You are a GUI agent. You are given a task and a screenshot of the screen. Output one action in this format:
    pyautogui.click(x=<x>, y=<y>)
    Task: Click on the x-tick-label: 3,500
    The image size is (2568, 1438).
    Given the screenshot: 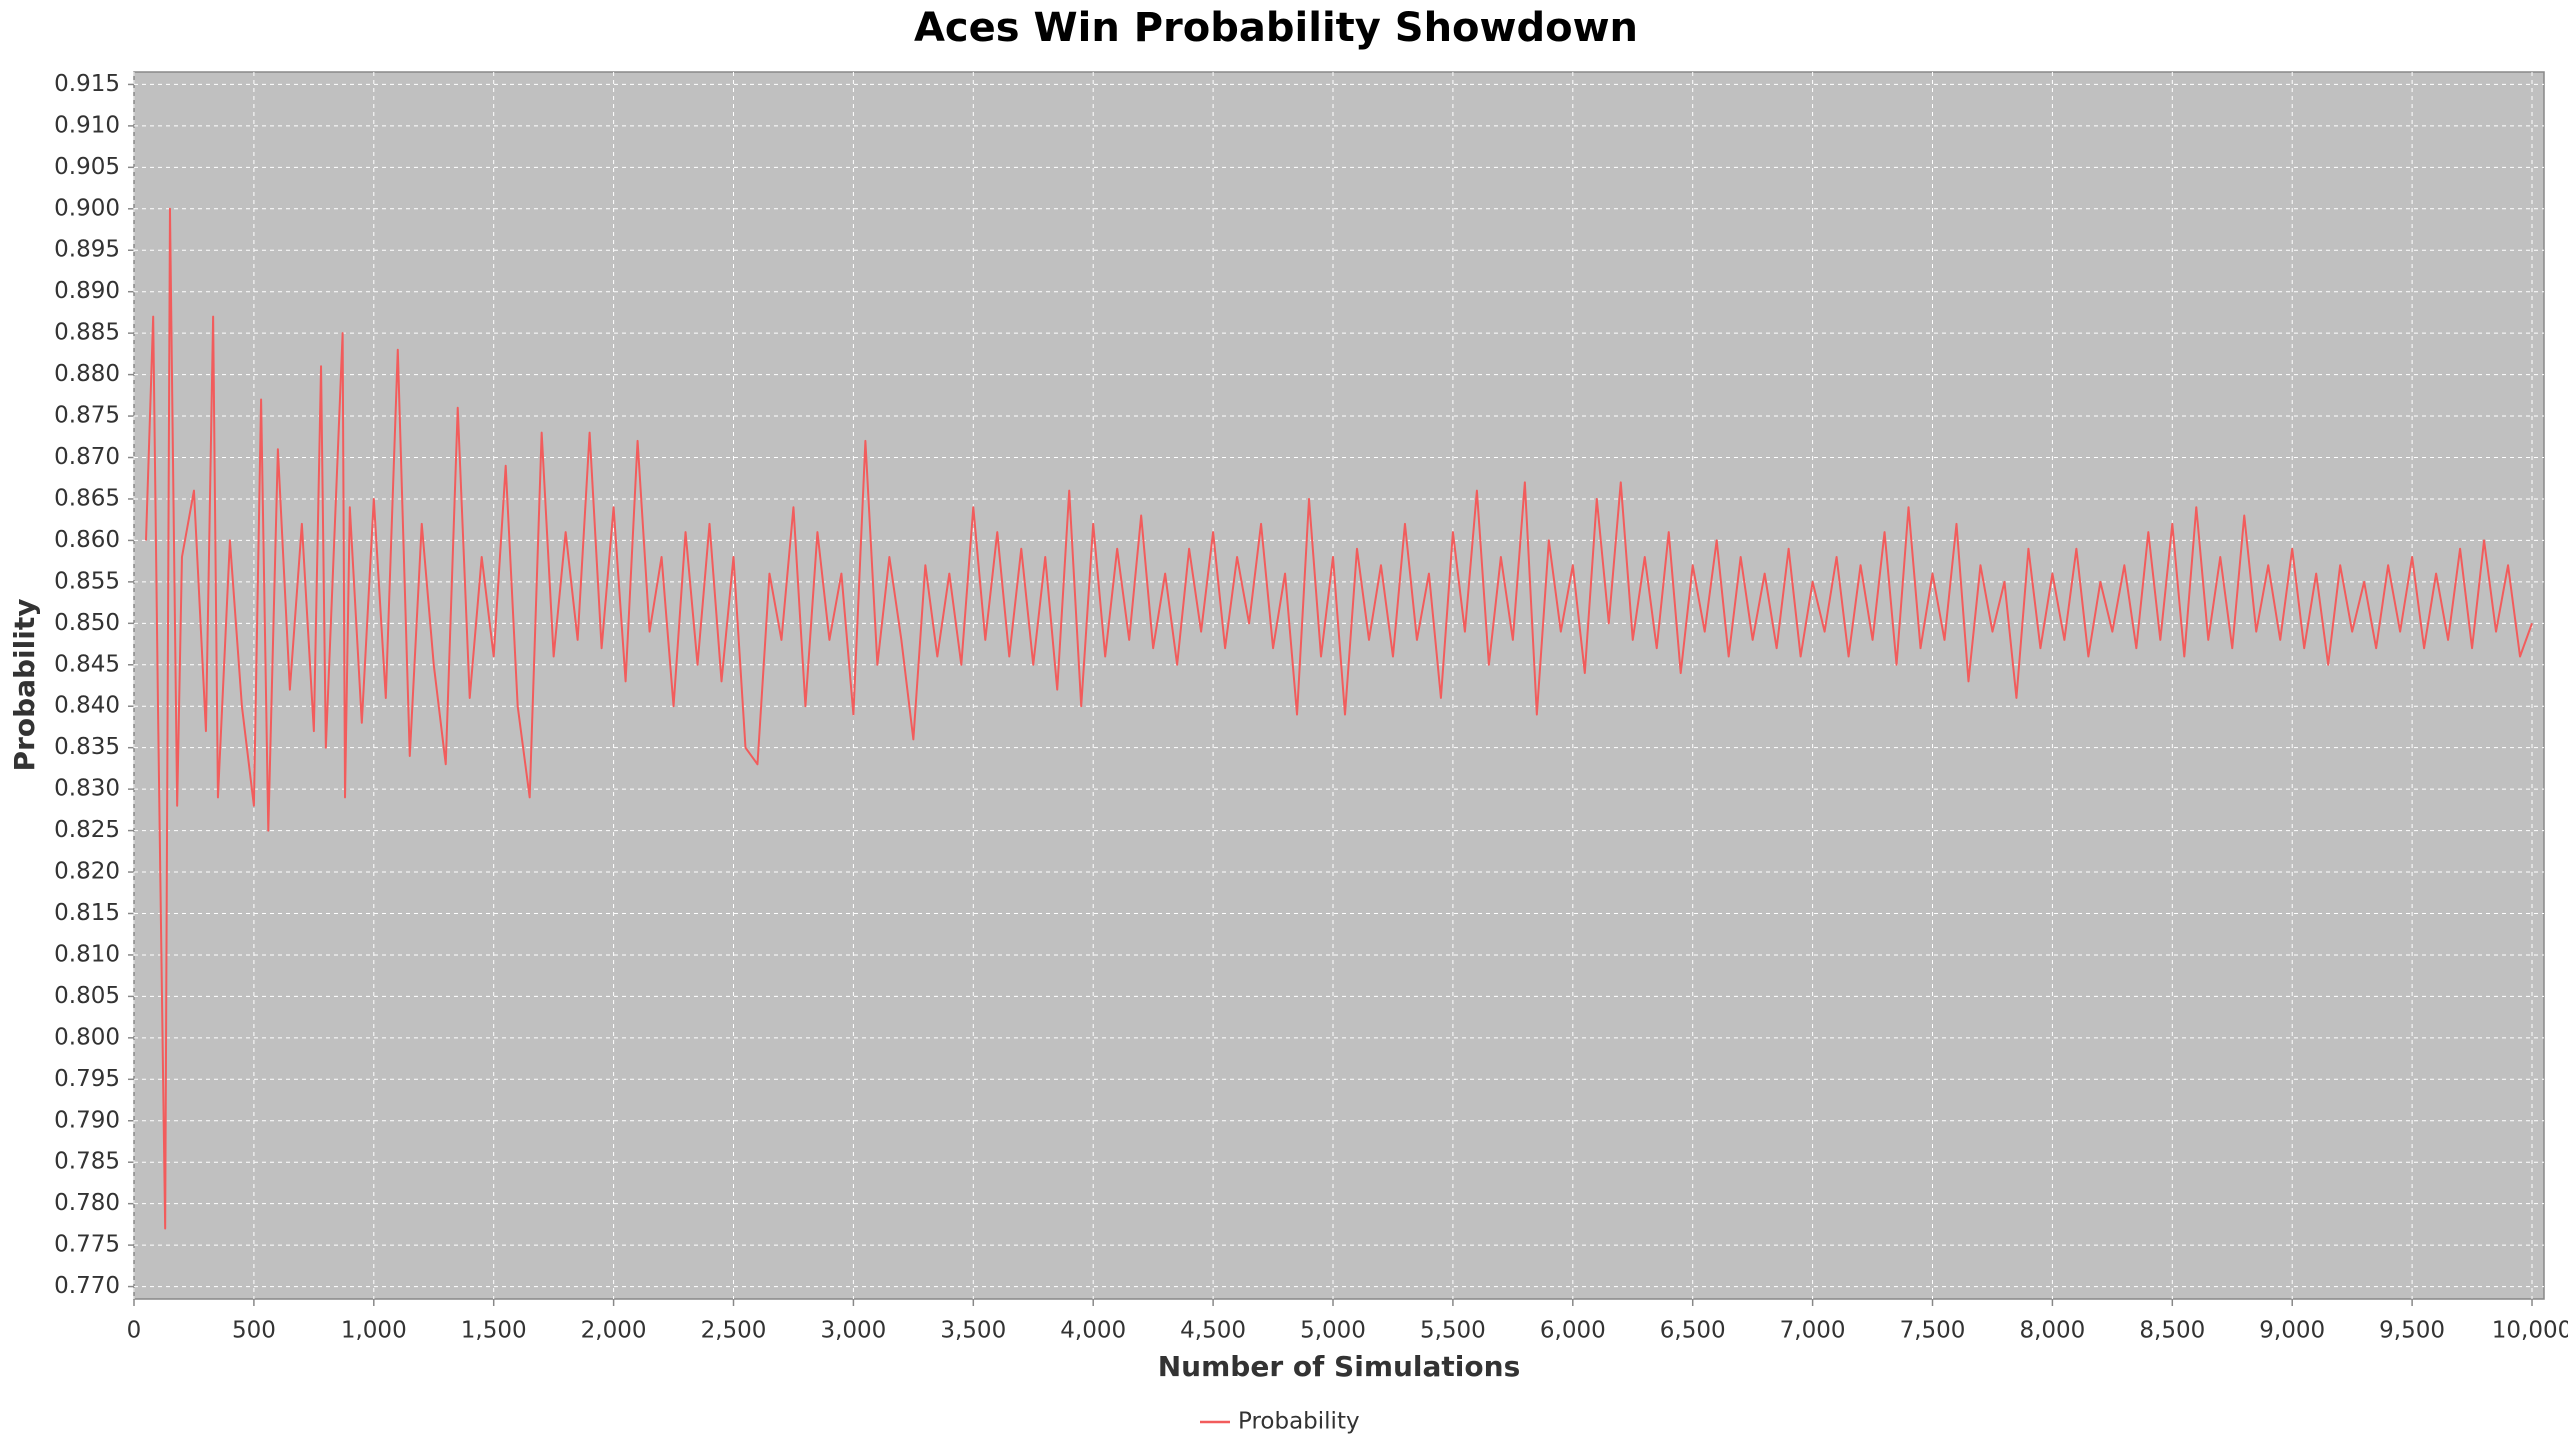 What is the action you would take?
    pyautogui.click(x=973, y=1331)
    